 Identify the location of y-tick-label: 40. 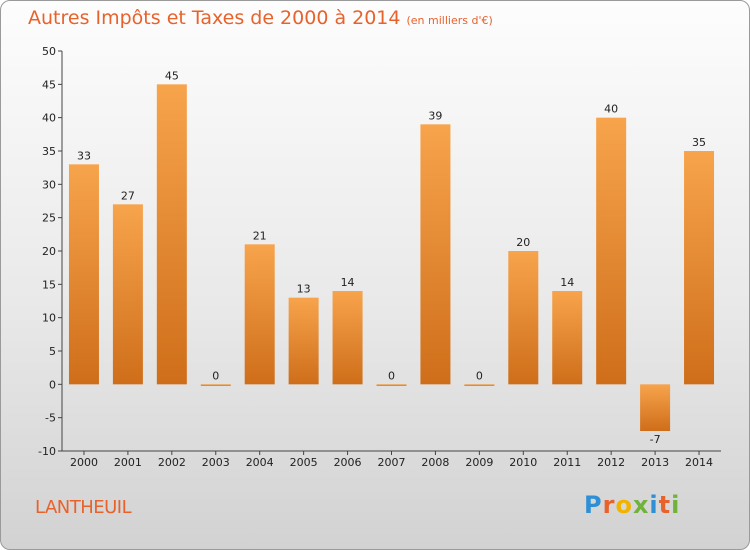
(49, 118).